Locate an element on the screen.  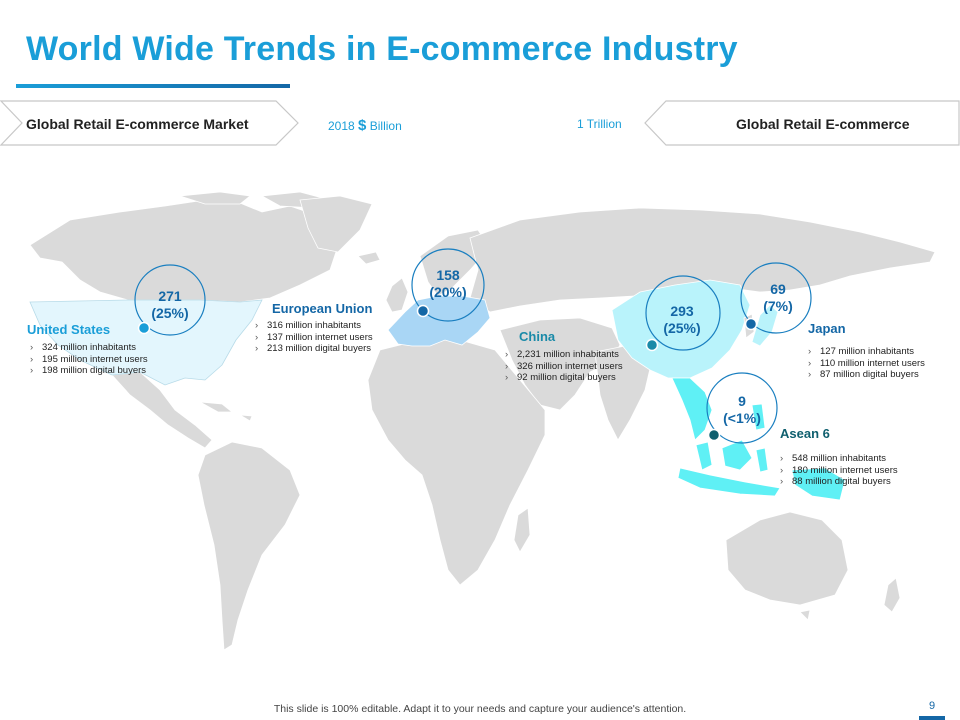
landmass-africa is located at coordinates (456, 462).